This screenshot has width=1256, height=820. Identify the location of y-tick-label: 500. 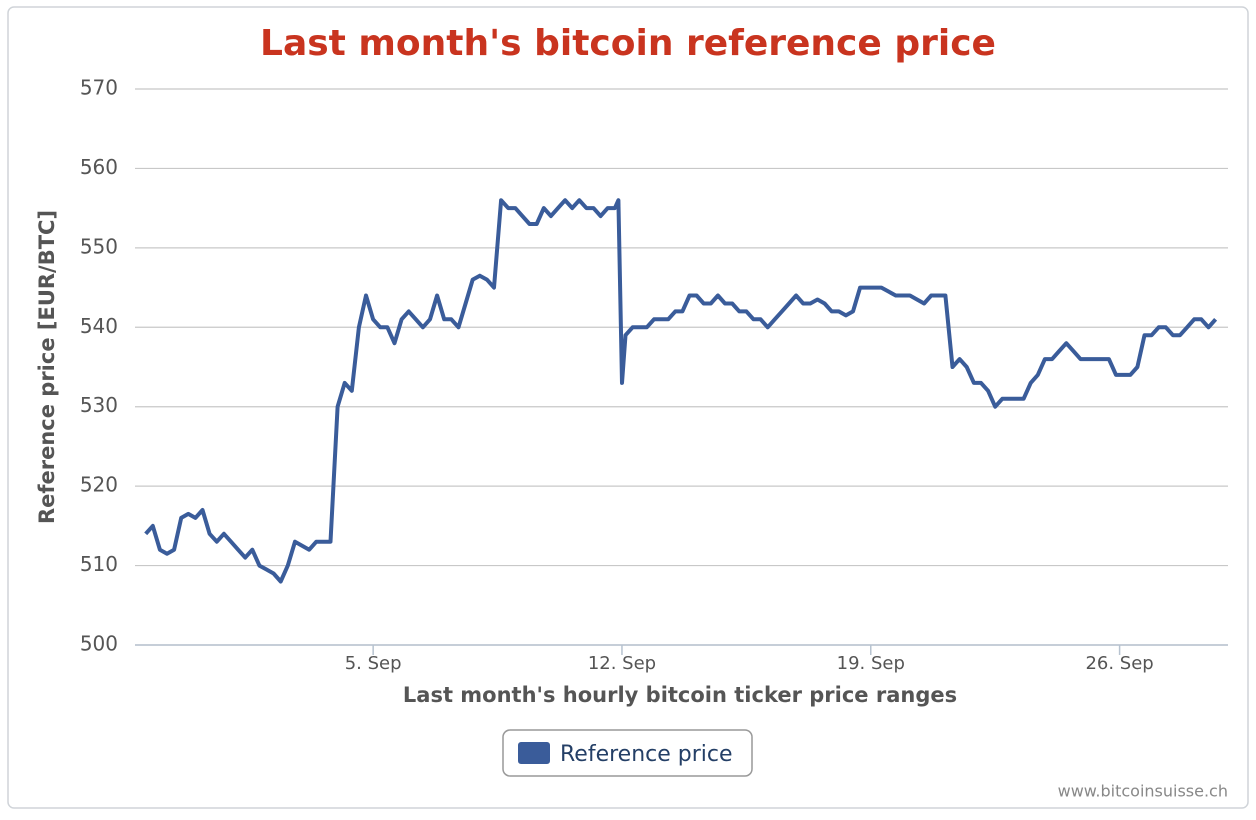
(99, 644).